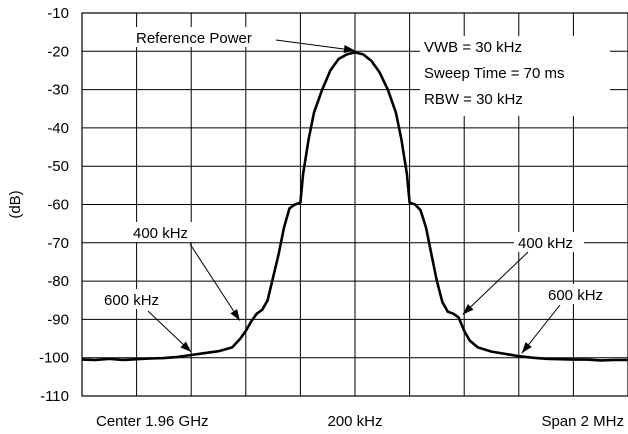 Image resolution: width=628 pixels, height=434 pixels. I want to click on settings-label-background, so click(515, 76).